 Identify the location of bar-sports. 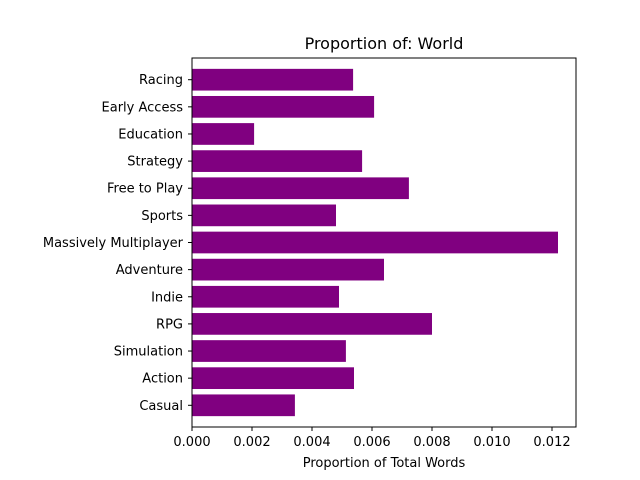
(264, 215).